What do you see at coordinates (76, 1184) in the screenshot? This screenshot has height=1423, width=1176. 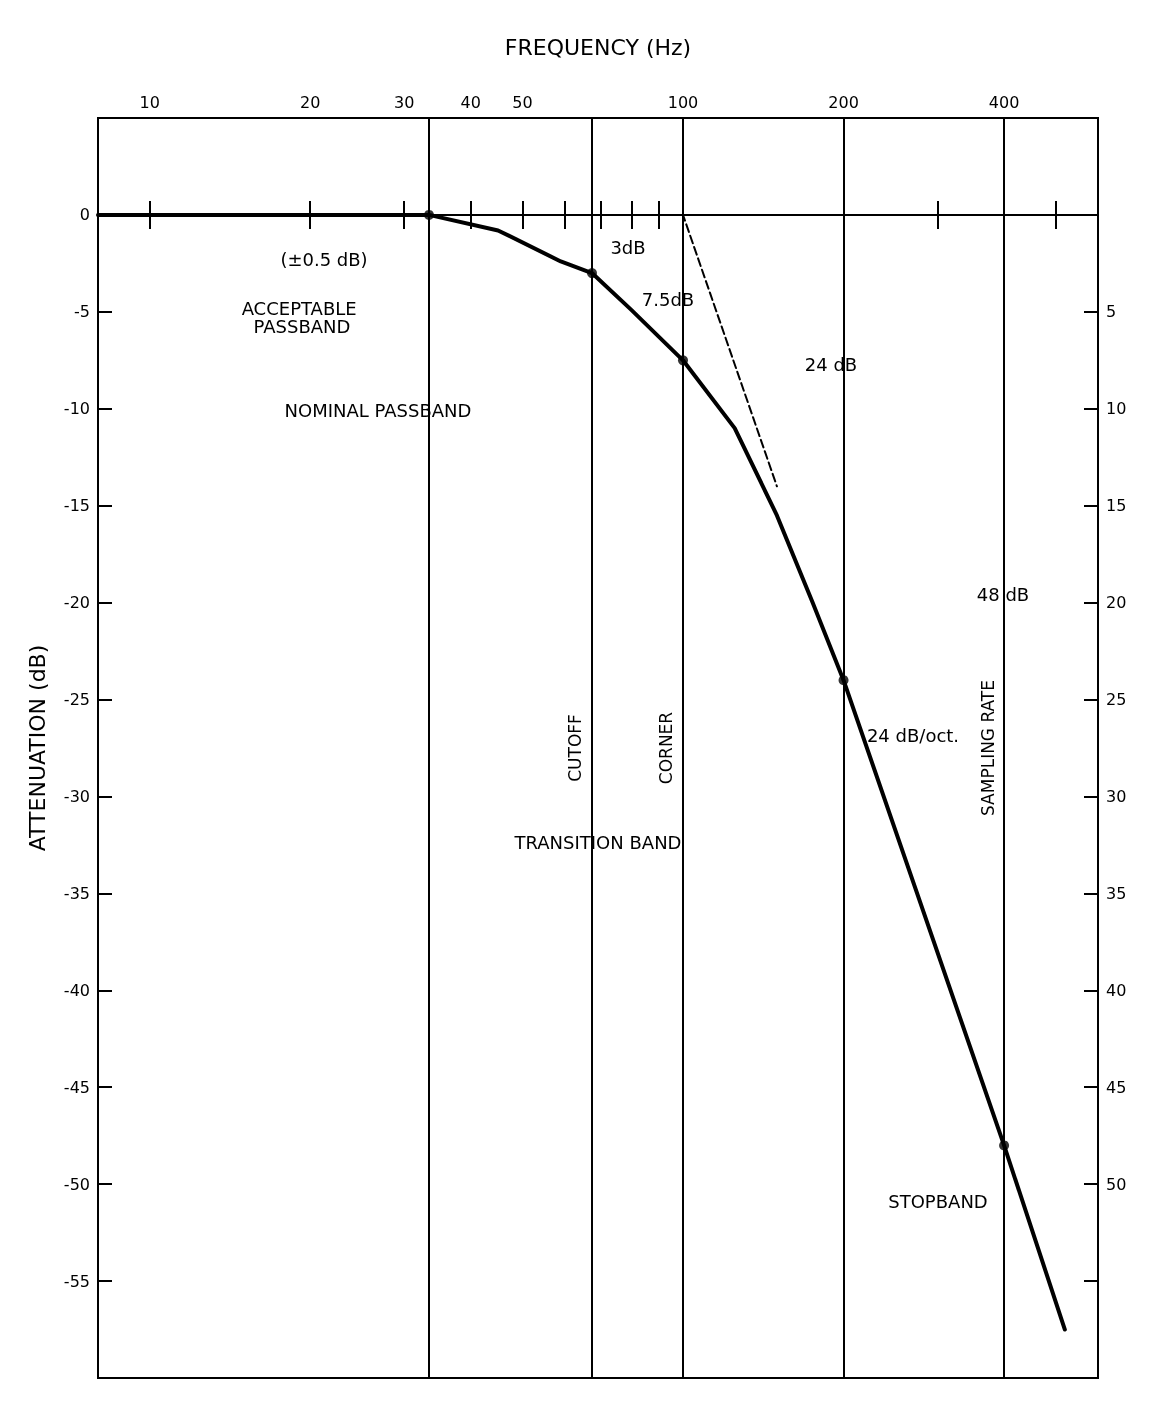 I see `y-tick-label: -50` at bounding box center [76, 1184].